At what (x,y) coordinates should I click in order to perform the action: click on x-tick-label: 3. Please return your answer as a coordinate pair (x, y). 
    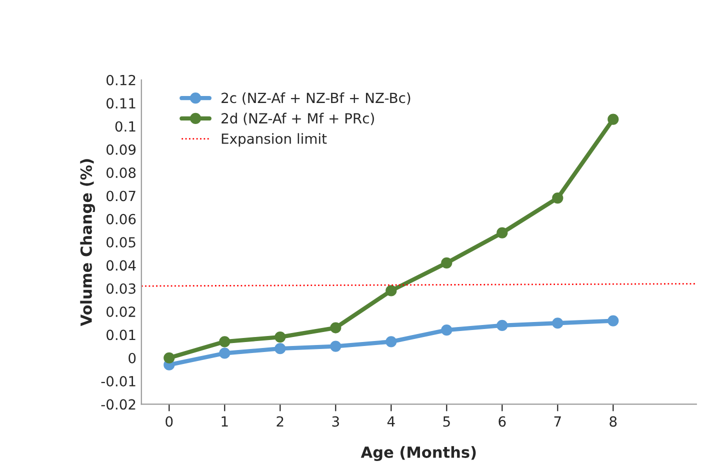
    Looking at the image, I should click on (335, 421).